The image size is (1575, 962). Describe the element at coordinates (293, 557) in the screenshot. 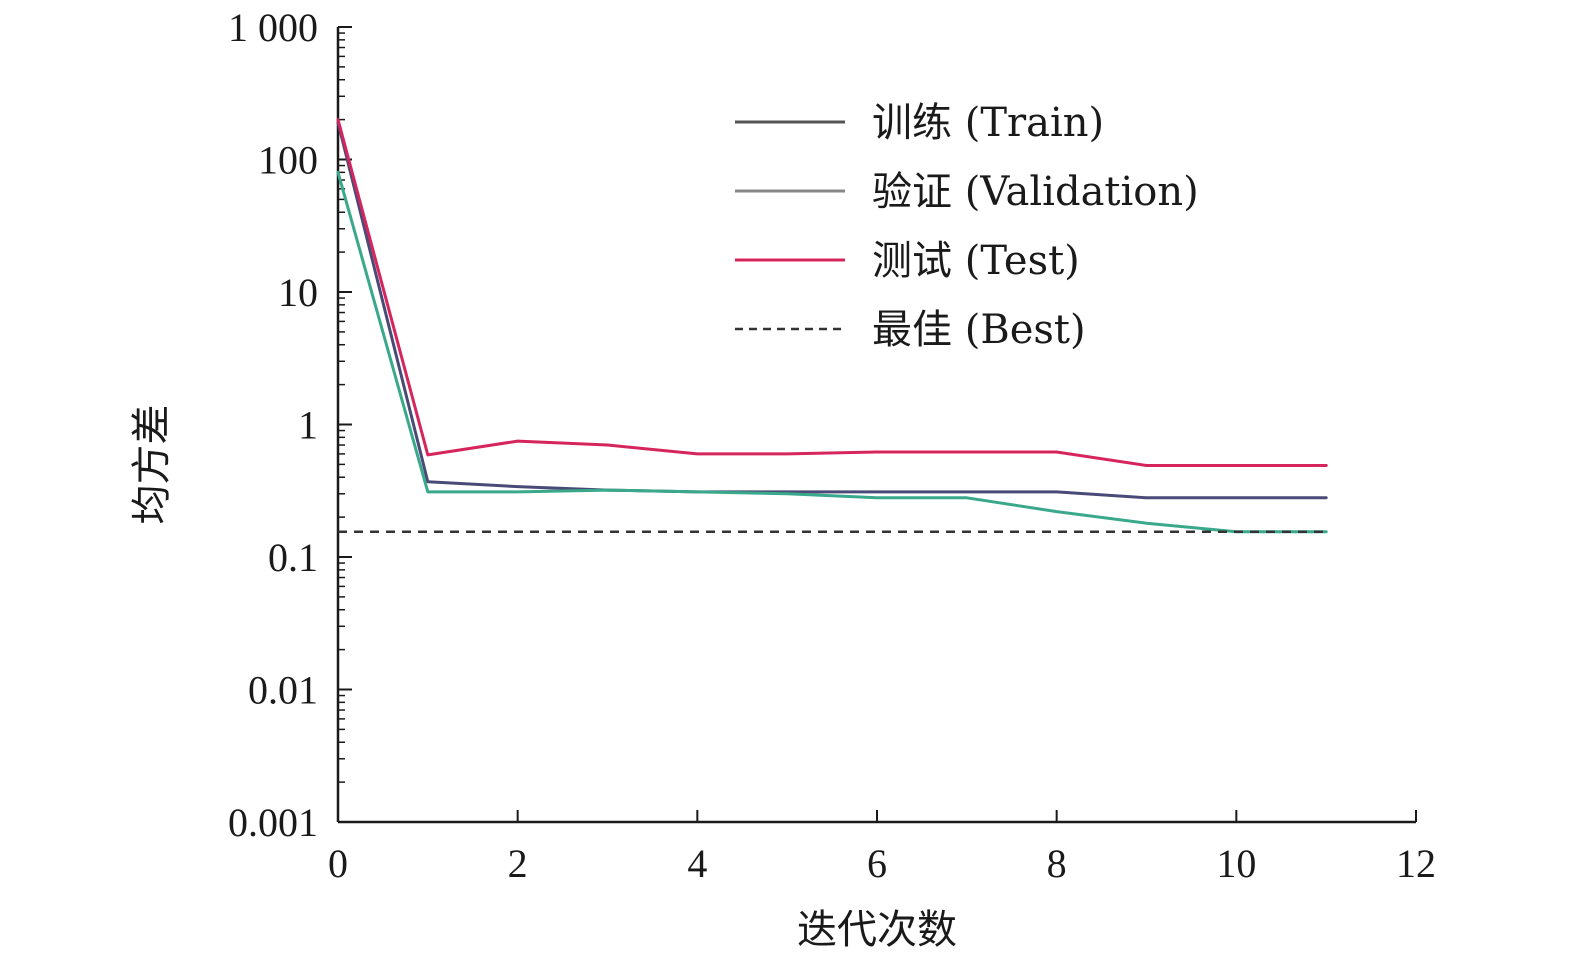

I see `y-tick-label: 0.1` at that location.